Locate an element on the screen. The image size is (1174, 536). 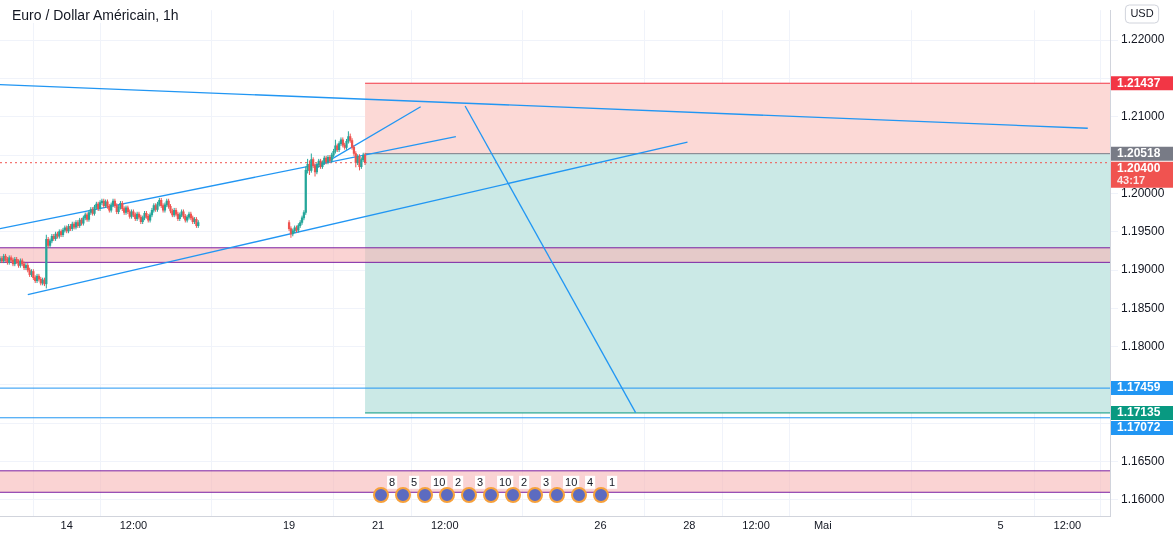
x-tick-label: 28 is located at coordinates (689, 525).